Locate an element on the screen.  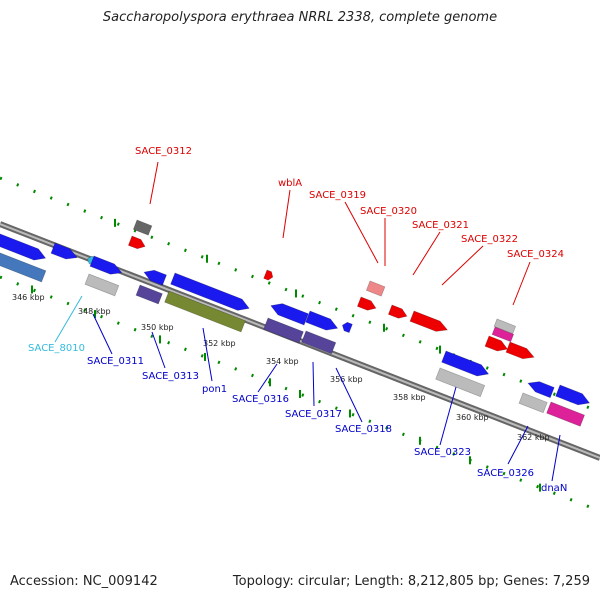
gene-label-bottom: SACE_8010 is located at coordinates (56, 348).